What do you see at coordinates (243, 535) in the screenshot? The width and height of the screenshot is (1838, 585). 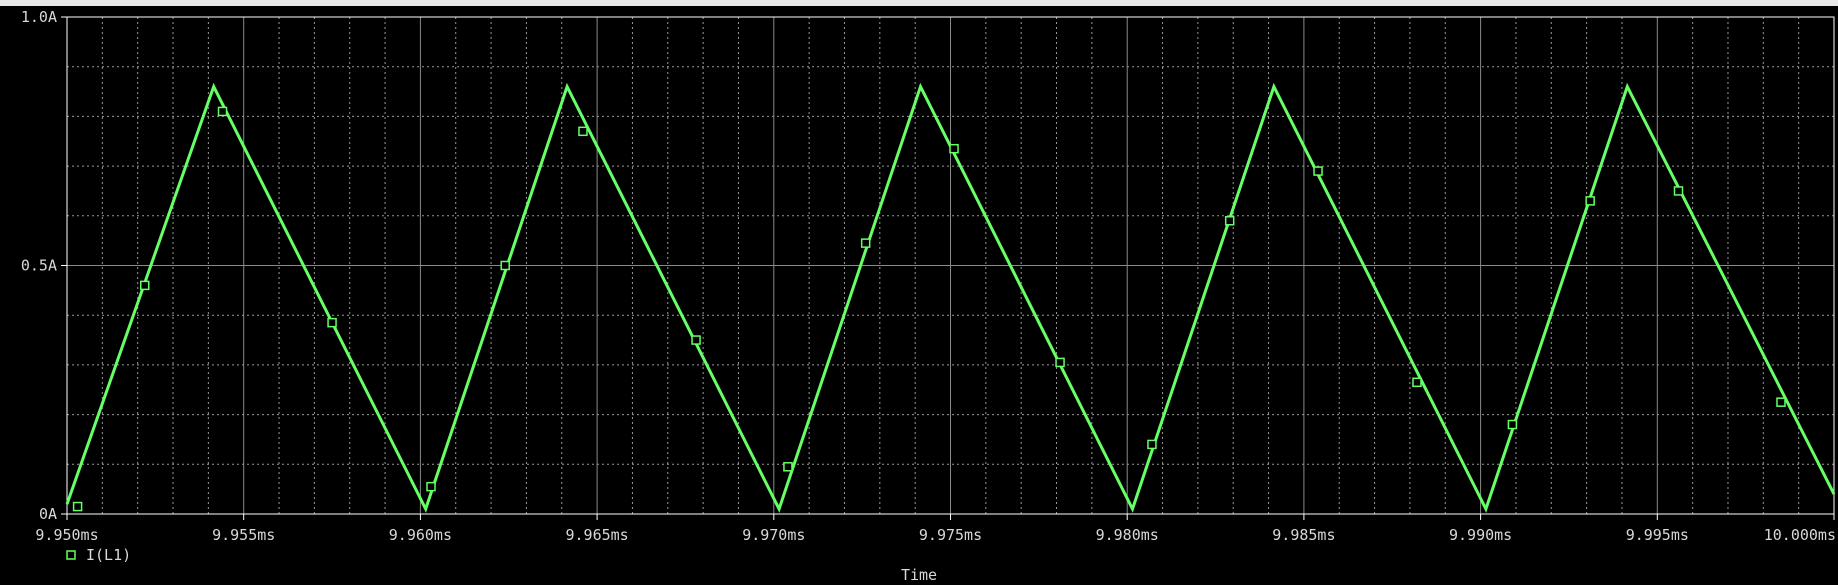 I see `x-tick-label: 9.955ms` at bounding box center [243, 535].